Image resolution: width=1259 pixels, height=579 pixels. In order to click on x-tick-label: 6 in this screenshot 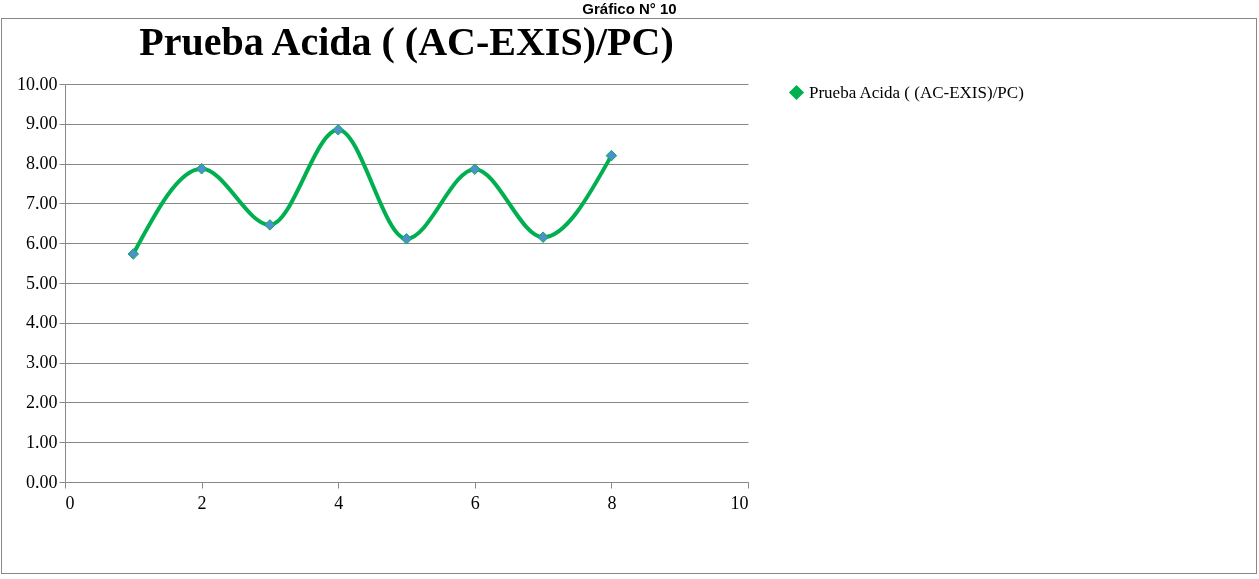, I will do `click(475, 502)`.